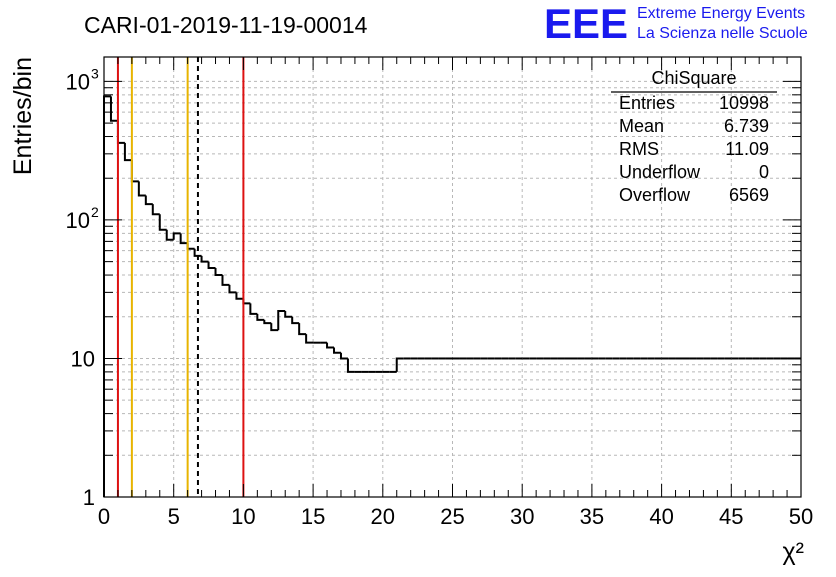 The image size is (836, 577). What do you see at coordinates (647, 103) in the screenshot?
I see `stats-label-entries: Entries` at bounding box center [647, 103].